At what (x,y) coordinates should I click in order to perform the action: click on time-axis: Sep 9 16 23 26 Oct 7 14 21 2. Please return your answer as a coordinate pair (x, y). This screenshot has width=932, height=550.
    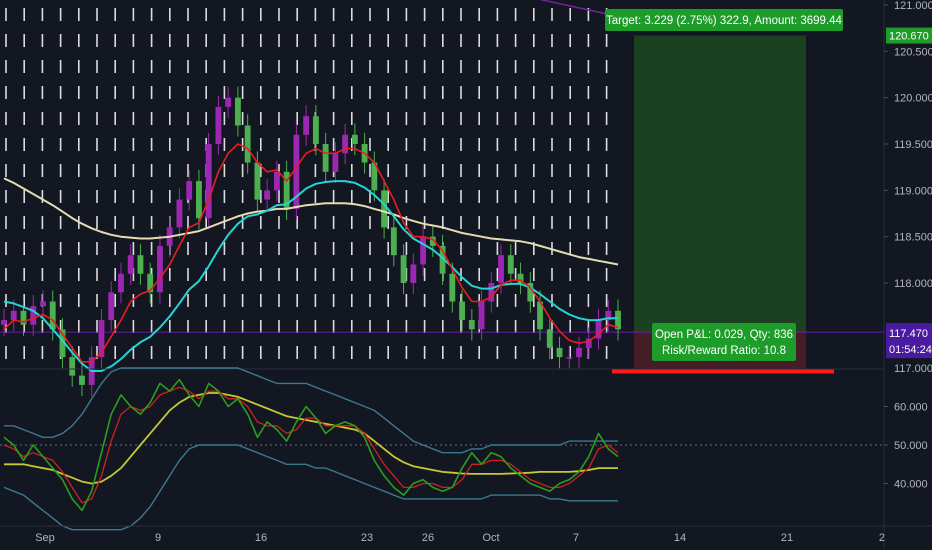
    Looking at the image, I should click on (460, 538).